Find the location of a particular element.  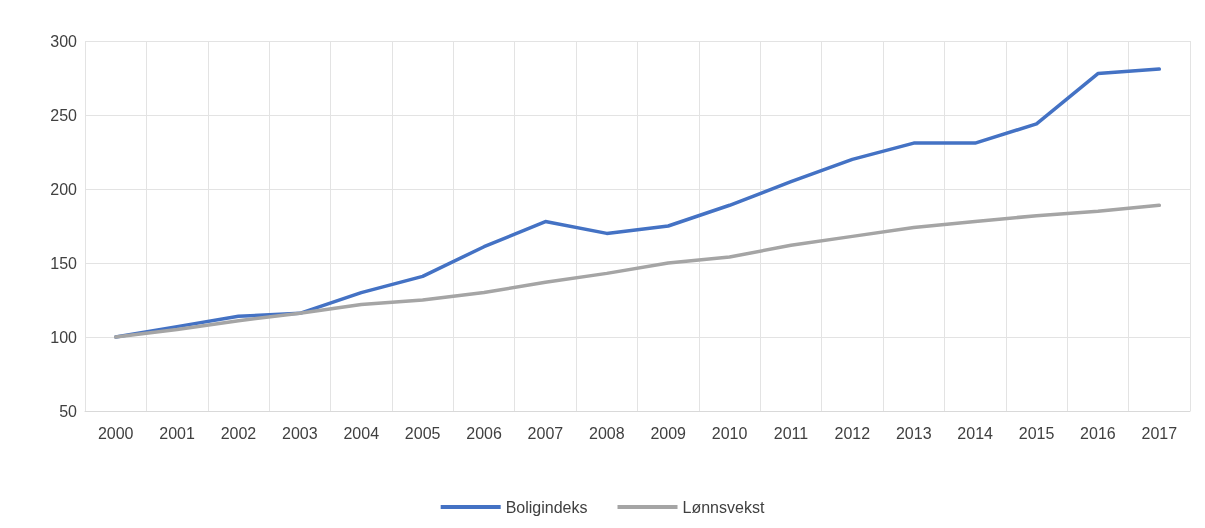

legend-label: Lønnsvekst is located at coordinates (723, 507).